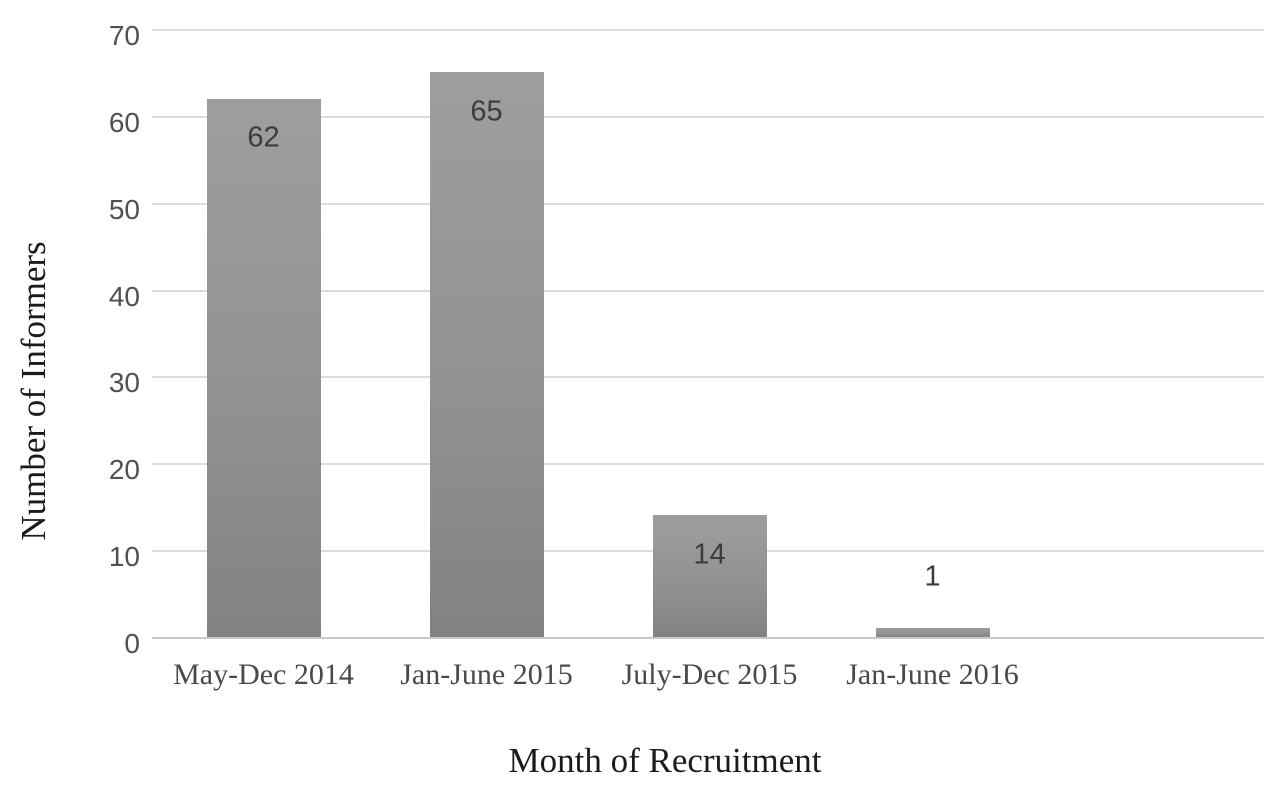 The width and height of the screenshot is (1264, 811). I want to click on x-category-label: Jan-June 2015, so click(486, 674).